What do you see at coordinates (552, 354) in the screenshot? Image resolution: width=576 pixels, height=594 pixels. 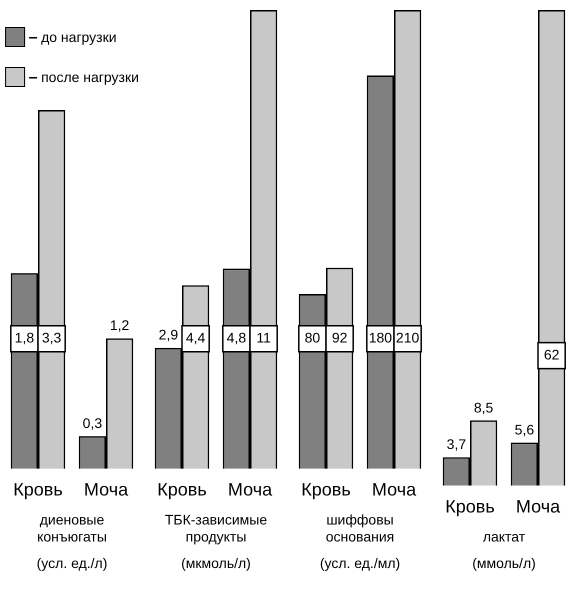 I see `data-label: 62` at bounding box center [552, 354].